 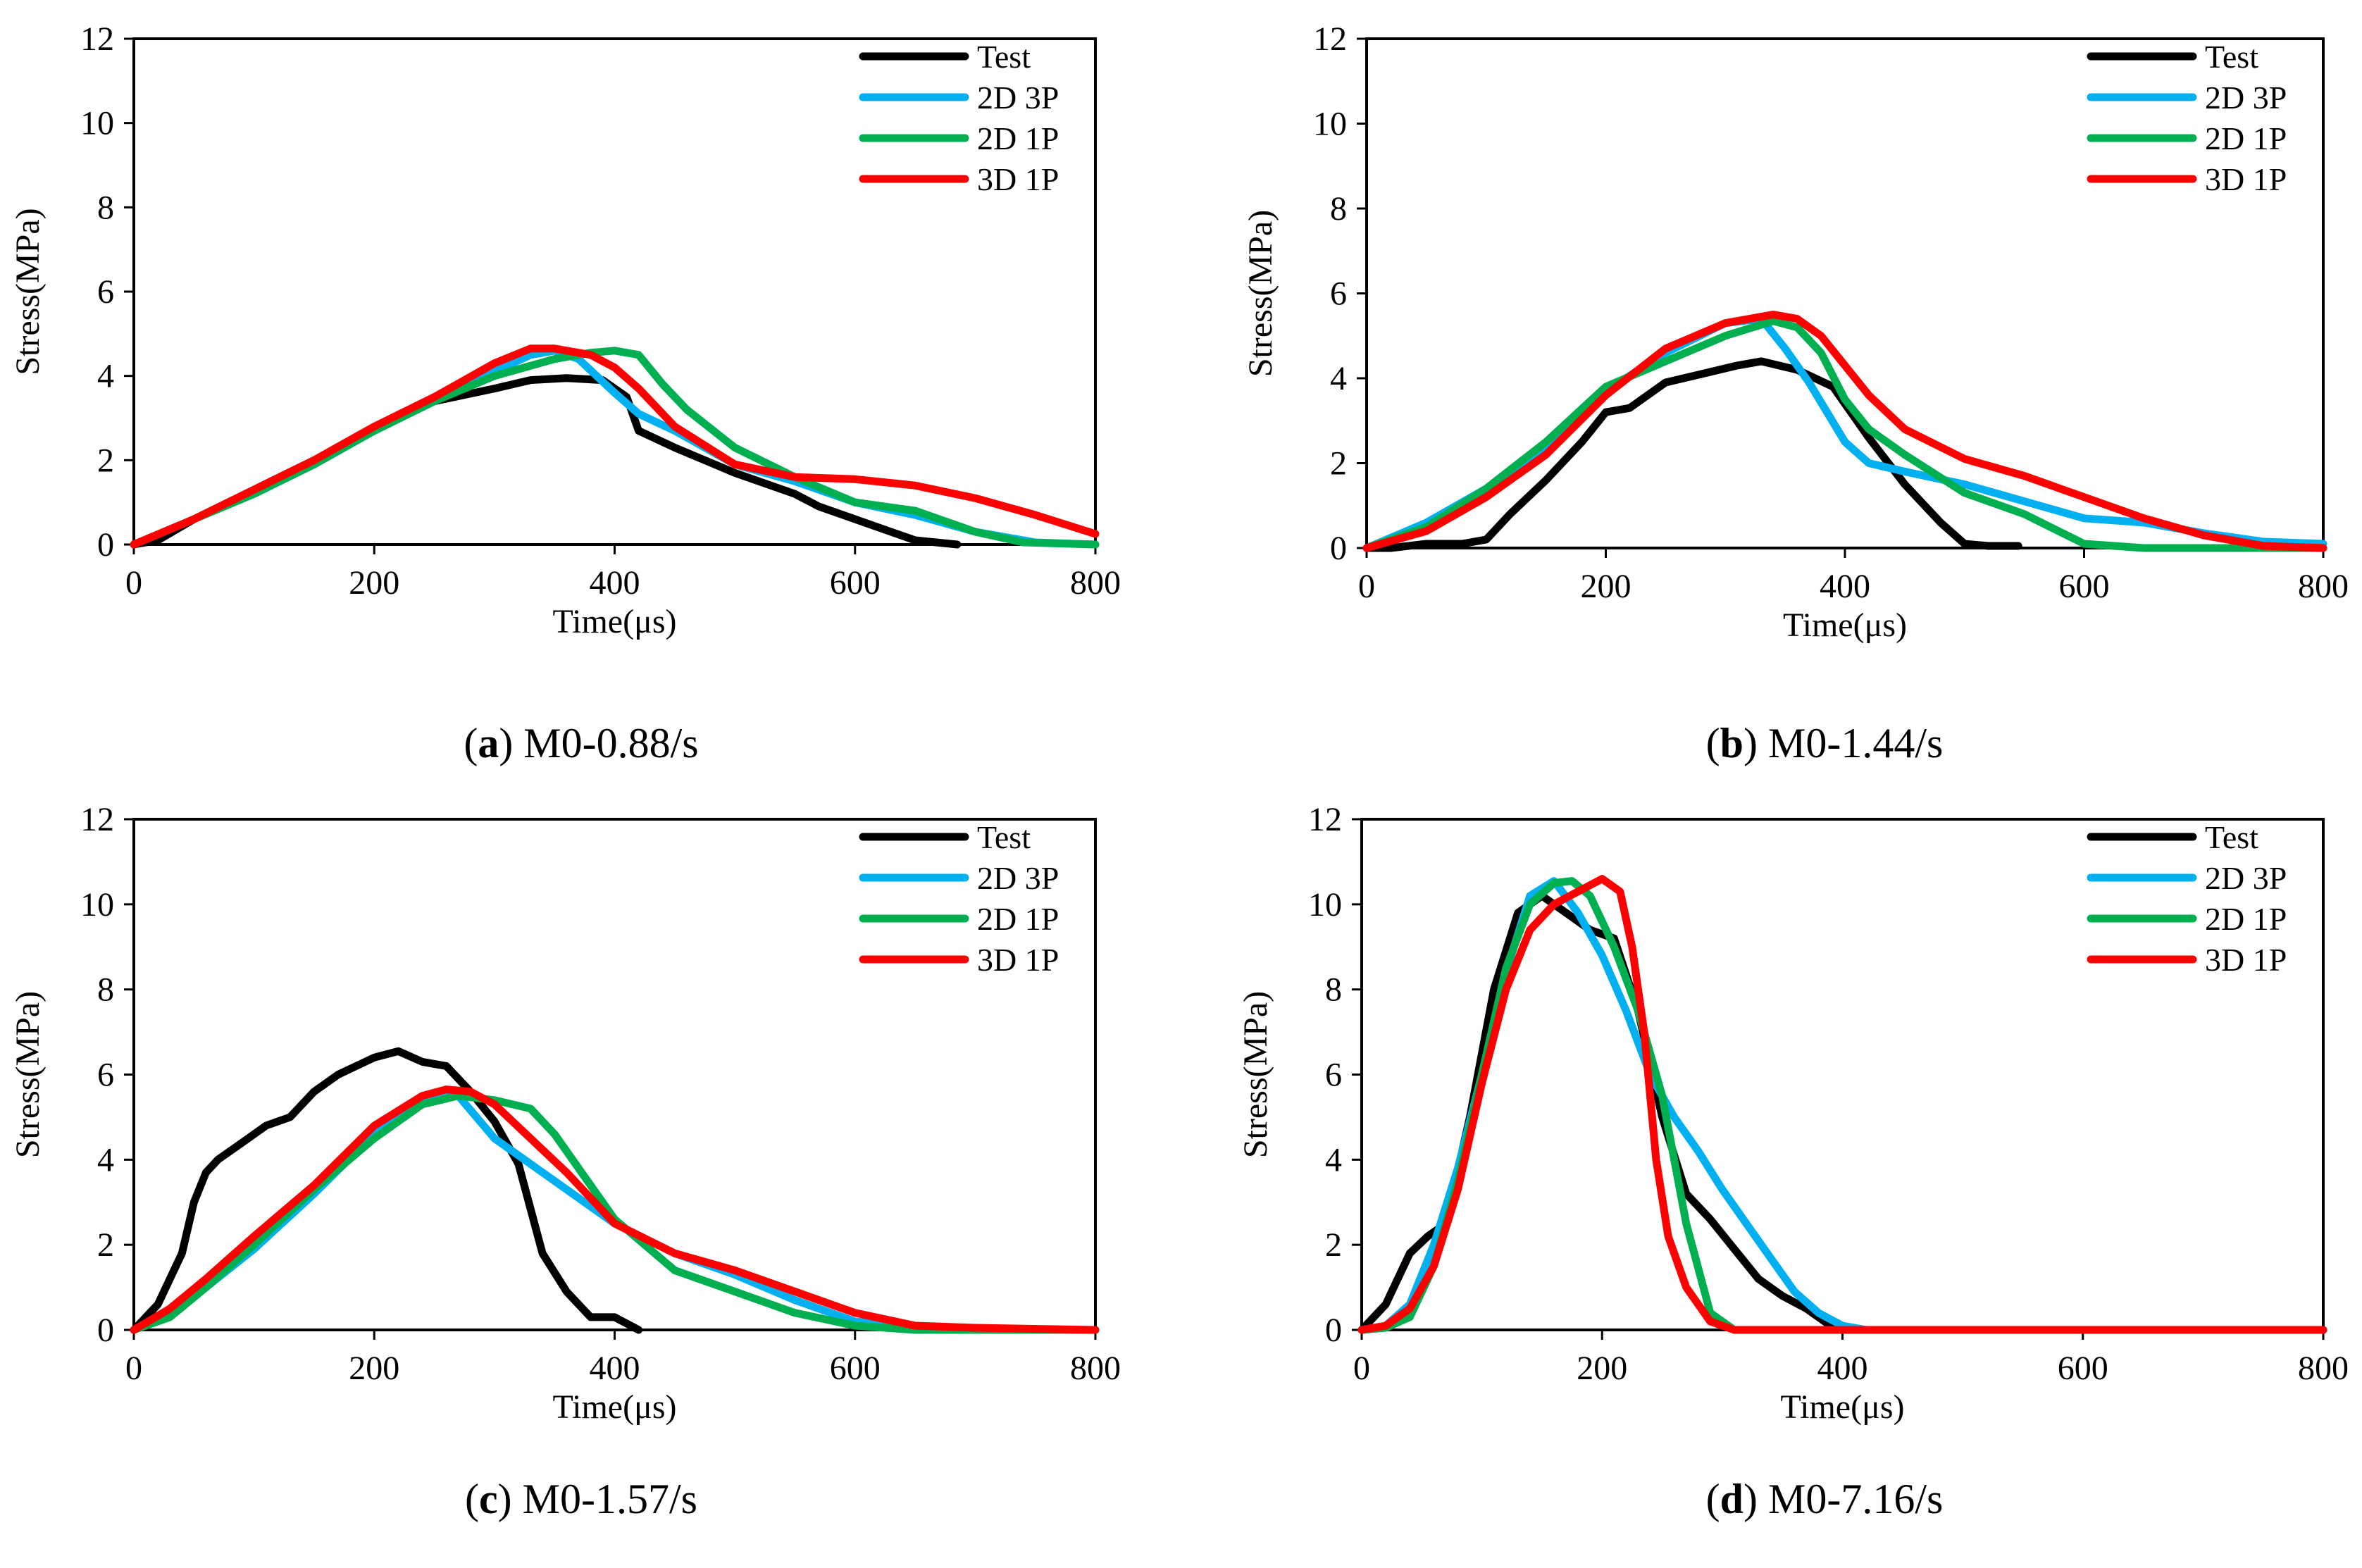 What do you see at coordinates (1850, 1499) in the screenshot?
I see `caption-title: M0-7.16/s` at bounding box center [1850, 1499].